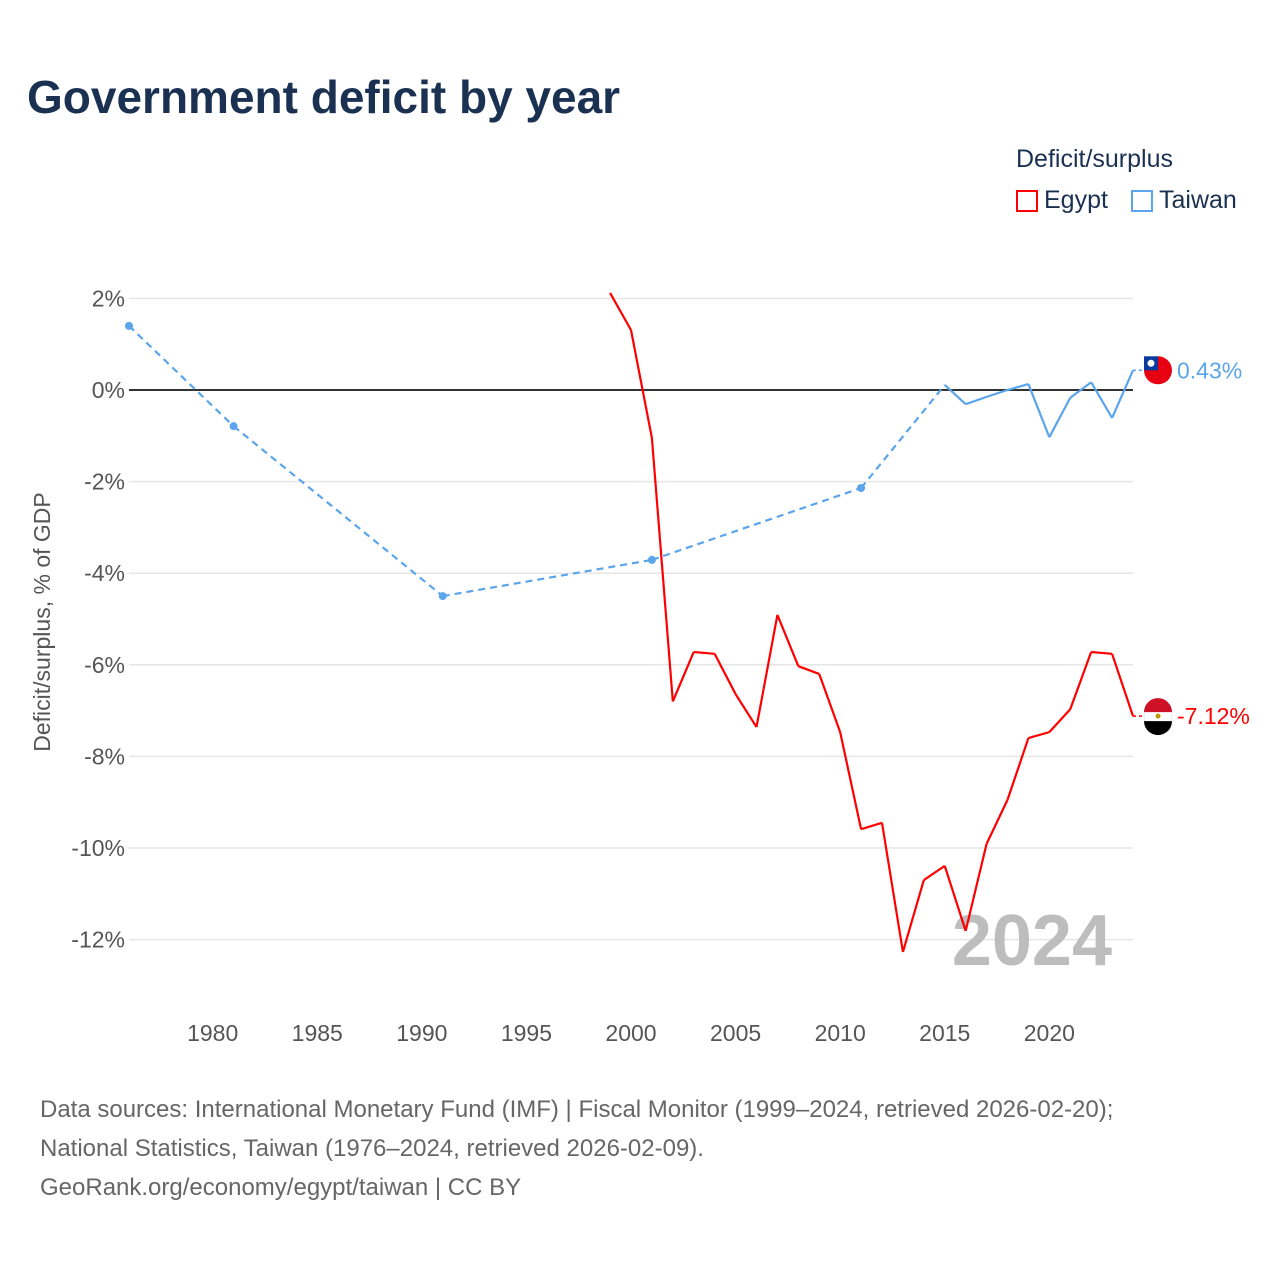 The image size is (1280, 1280). I want to click on egypt-flag-red, so click(1158, 705).